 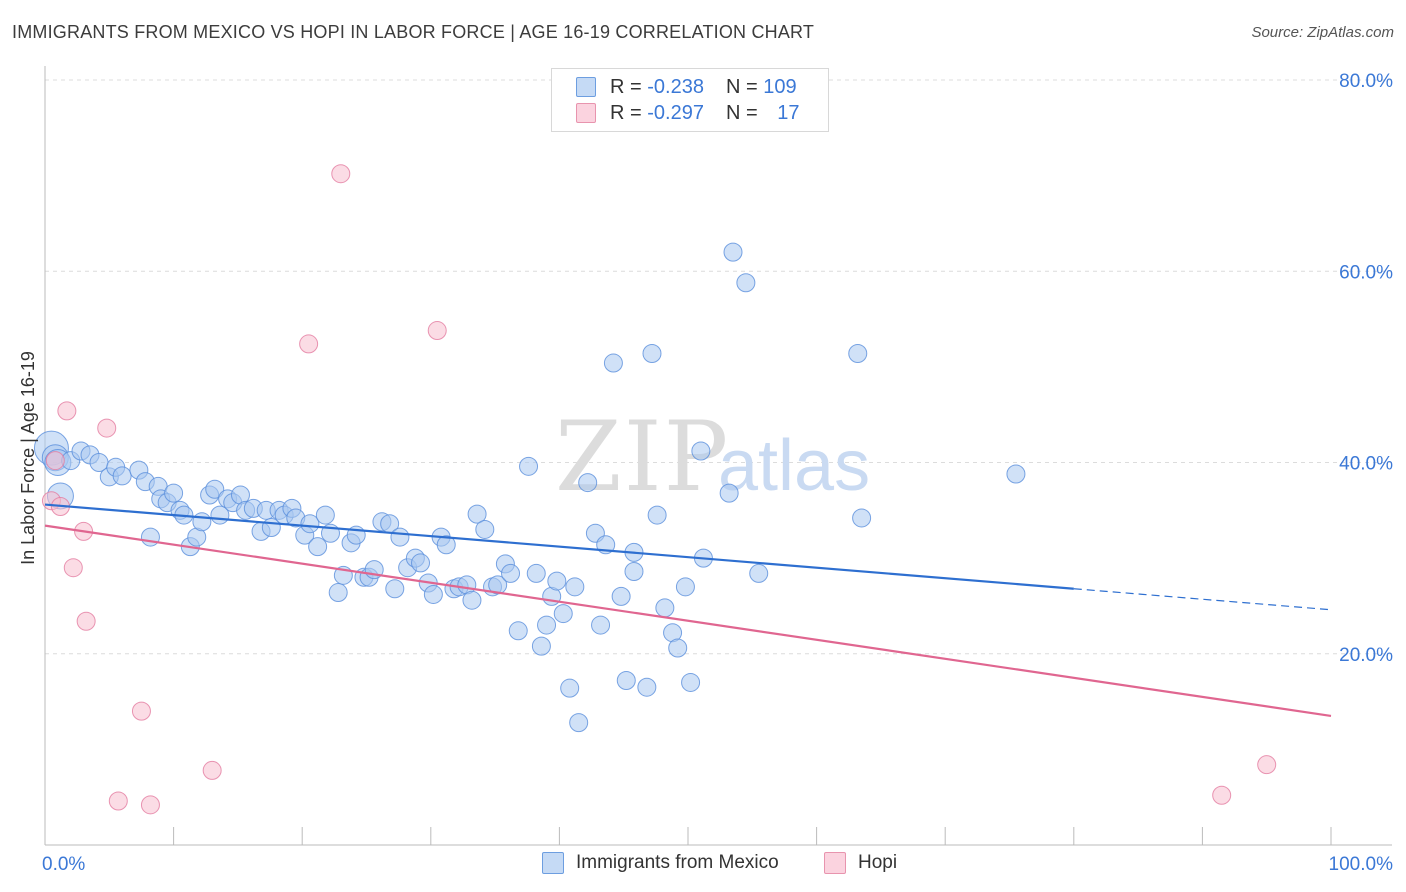 I want to click on stats-legend: R = -0.238 N = 109 R = -0.297 N = 17, so click(x=690, y=100).